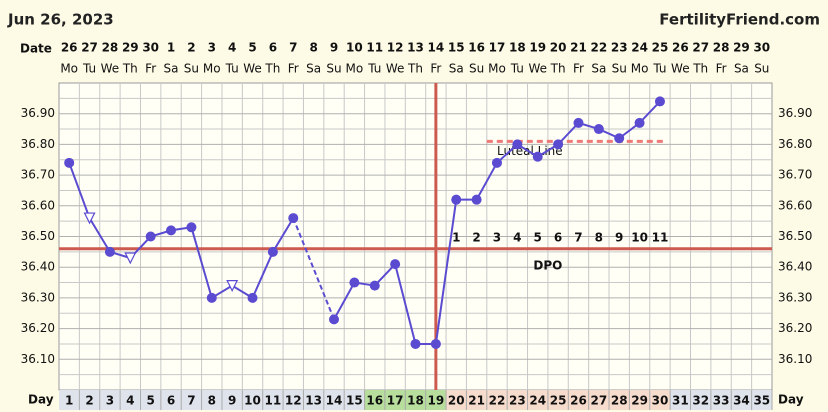  Describe the element at coordinates (150, 401) in the screenshot. I see `x-tick-label: 5` at that location.